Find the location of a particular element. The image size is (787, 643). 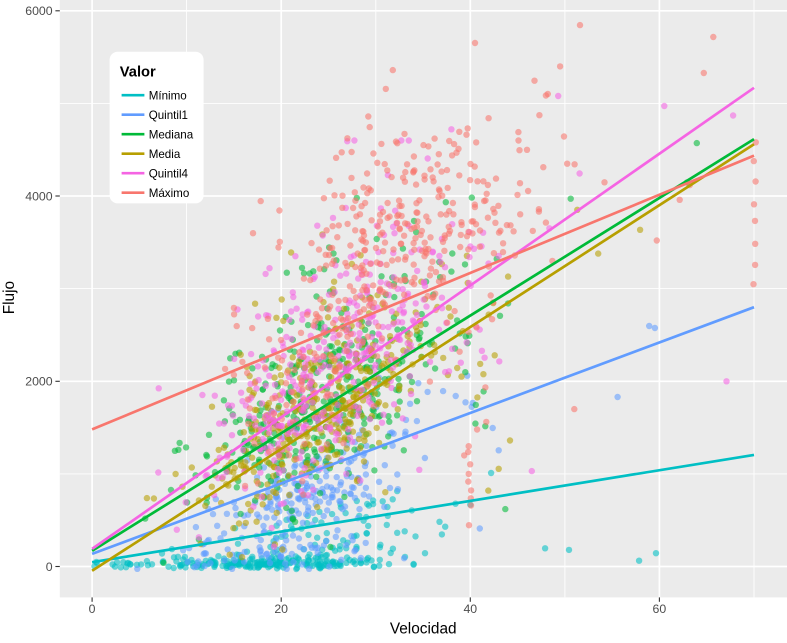

svg-text: Flujo is located at coordinates (9, 297).